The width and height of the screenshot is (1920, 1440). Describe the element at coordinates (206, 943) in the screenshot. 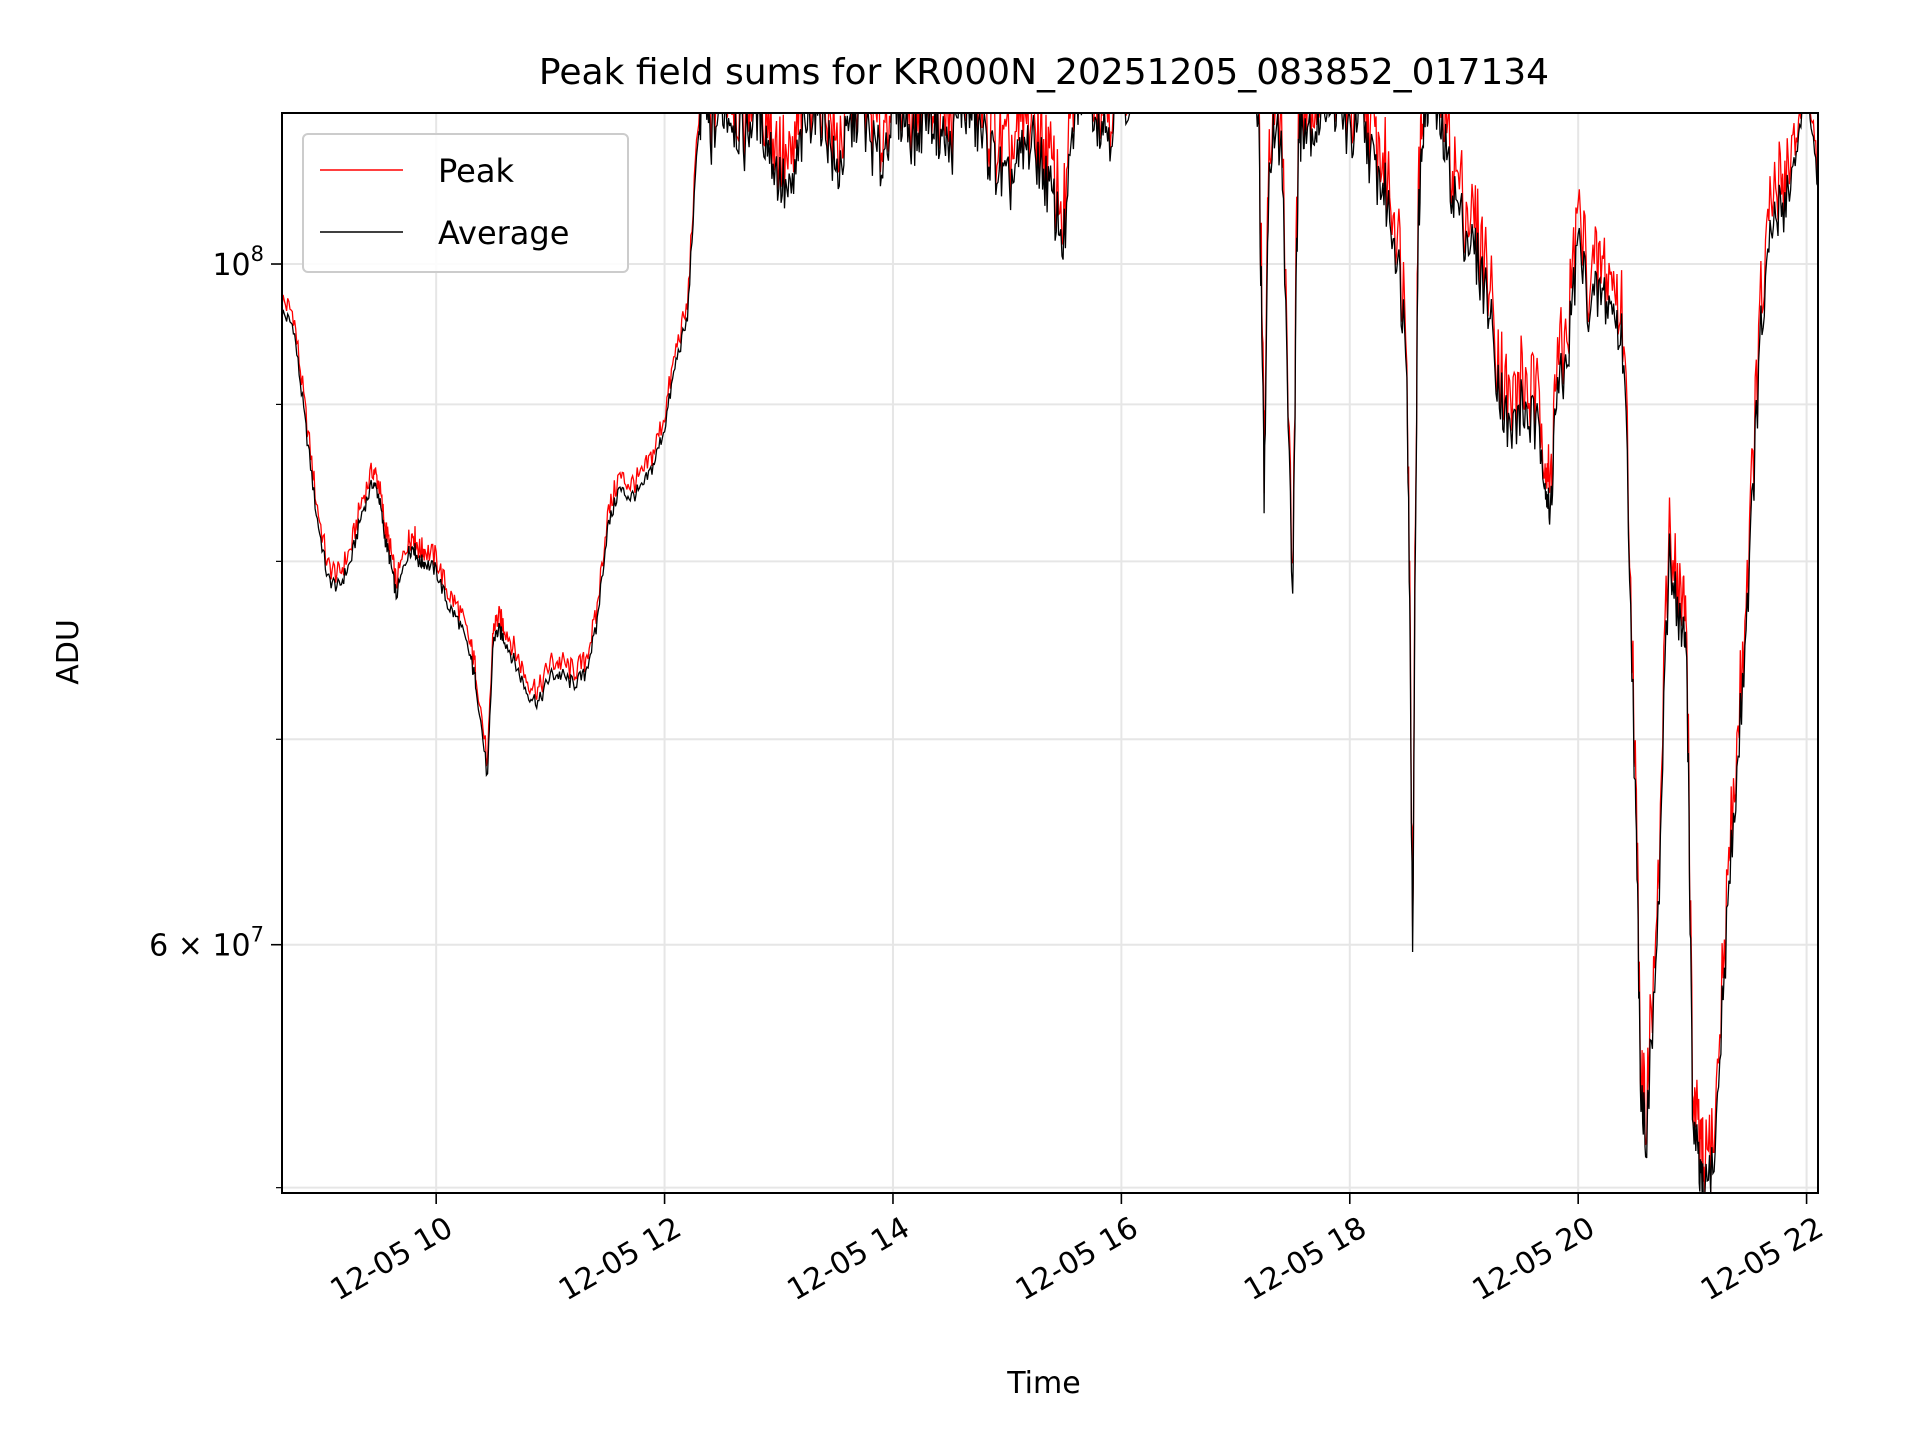

I see `y-tick-label: 6 × 107` at that location.